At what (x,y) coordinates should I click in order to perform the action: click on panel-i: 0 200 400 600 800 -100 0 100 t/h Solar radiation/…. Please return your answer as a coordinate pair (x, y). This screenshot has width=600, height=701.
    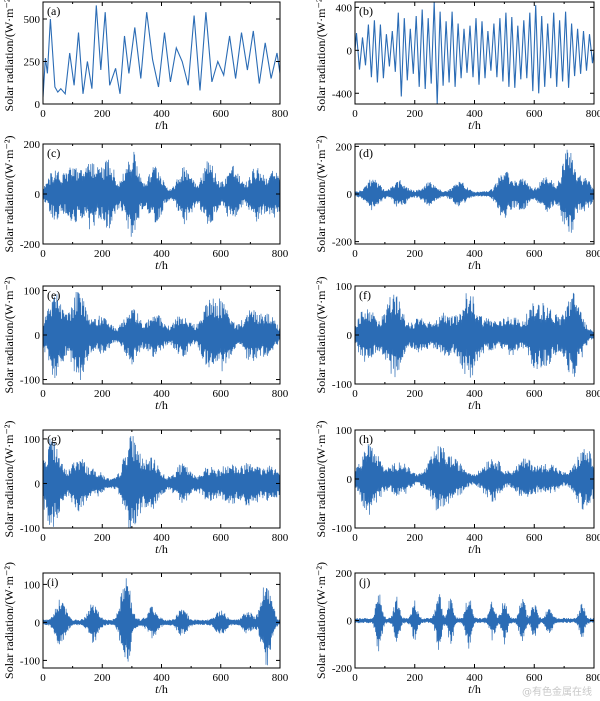
    Looking at the image, I should click on (145, 629).